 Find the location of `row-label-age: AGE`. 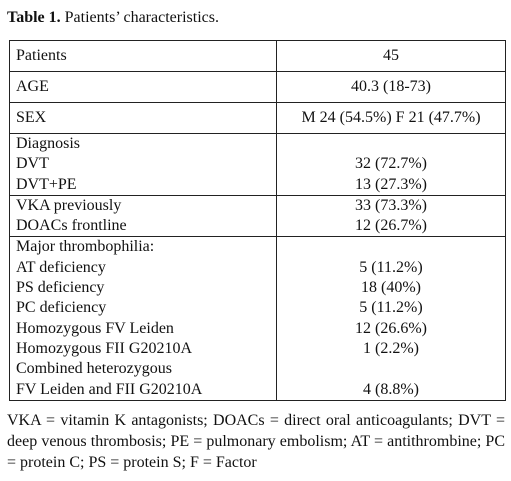

row-label-age: AGE is located at coordinates (143, 87).